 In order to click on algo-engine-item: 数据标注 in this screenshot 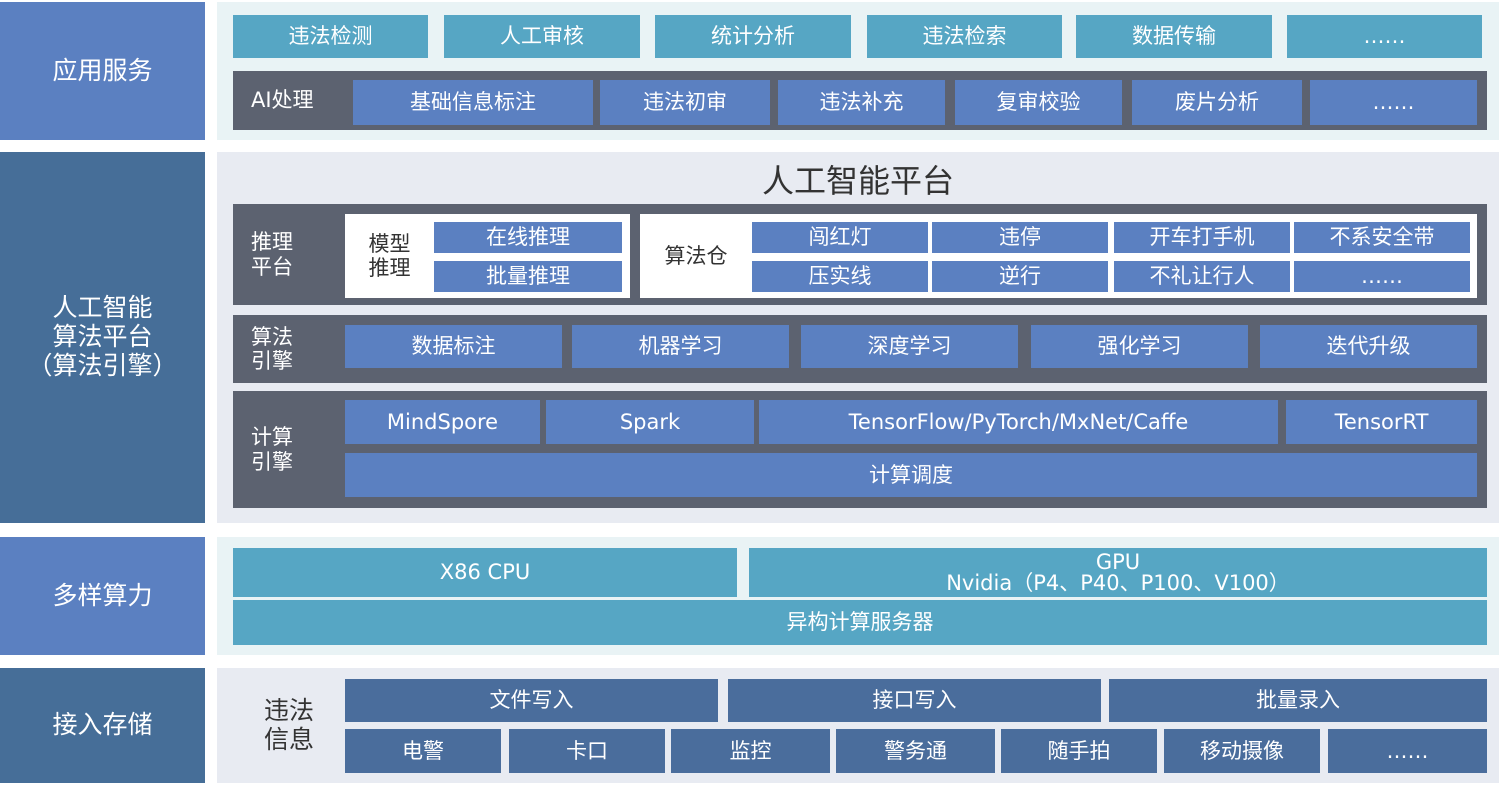, I will do `click(453, 346)`.